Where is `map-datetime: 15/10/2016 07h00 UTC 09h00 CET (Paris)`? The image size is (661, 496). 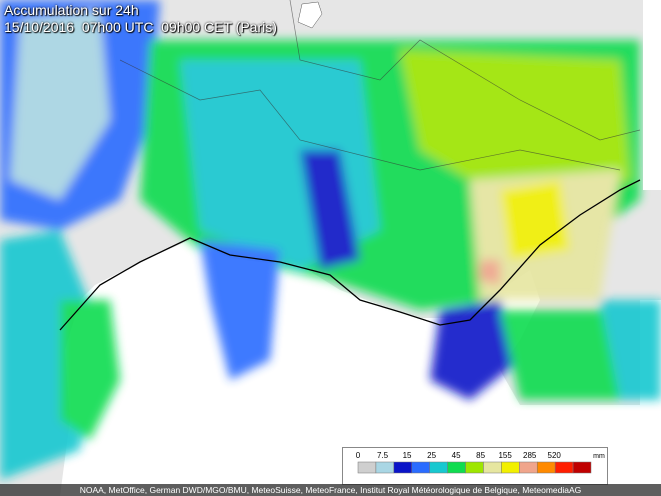 map-datetime: 15/10/2016 07h00 UTC 09h00 CET (Paris) is located at coordinates (140, 27).